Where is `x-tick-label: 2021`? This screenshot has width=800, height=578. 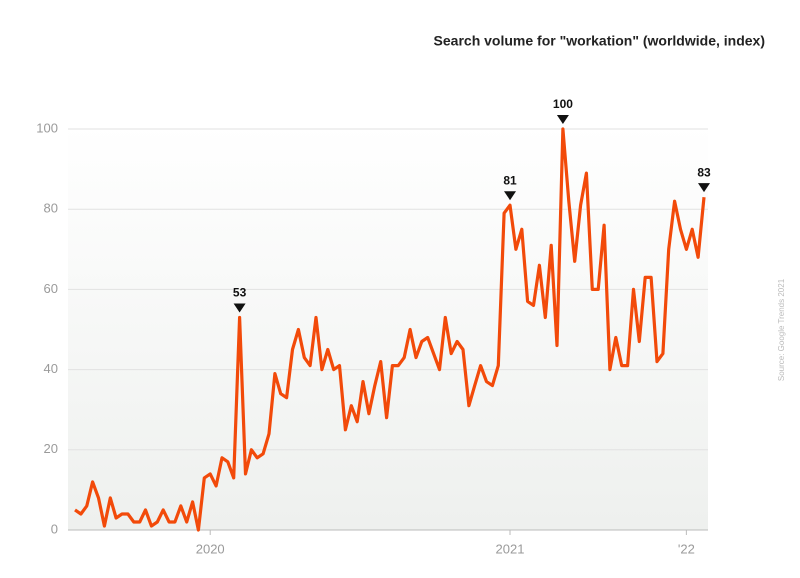 x-tick-label: 2021 is located at coordinates (510, 548).